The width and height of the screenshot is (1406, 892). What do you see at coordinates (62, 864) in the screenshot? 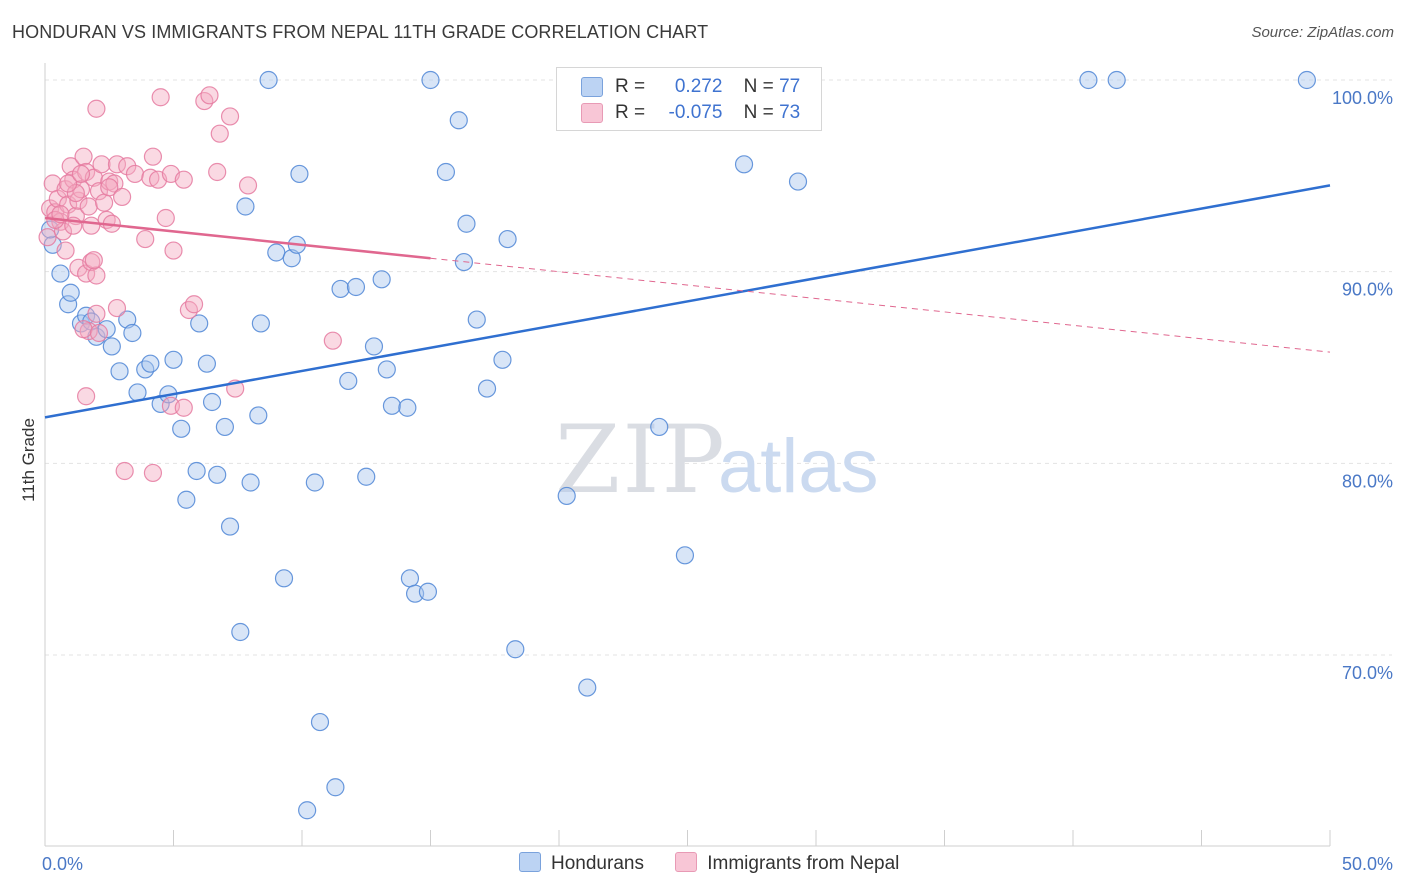
I see `x-tick-label: 0.0%` at bounding box center [62, 864].